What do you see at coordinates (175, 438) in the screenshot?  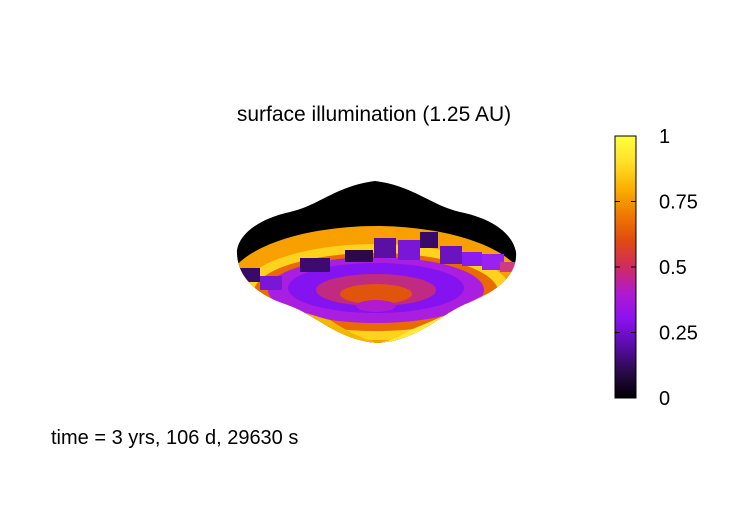 I see `time-annotation: time = 3 yrs, 106 d, 29630 s` at bounding box center [175, 438].